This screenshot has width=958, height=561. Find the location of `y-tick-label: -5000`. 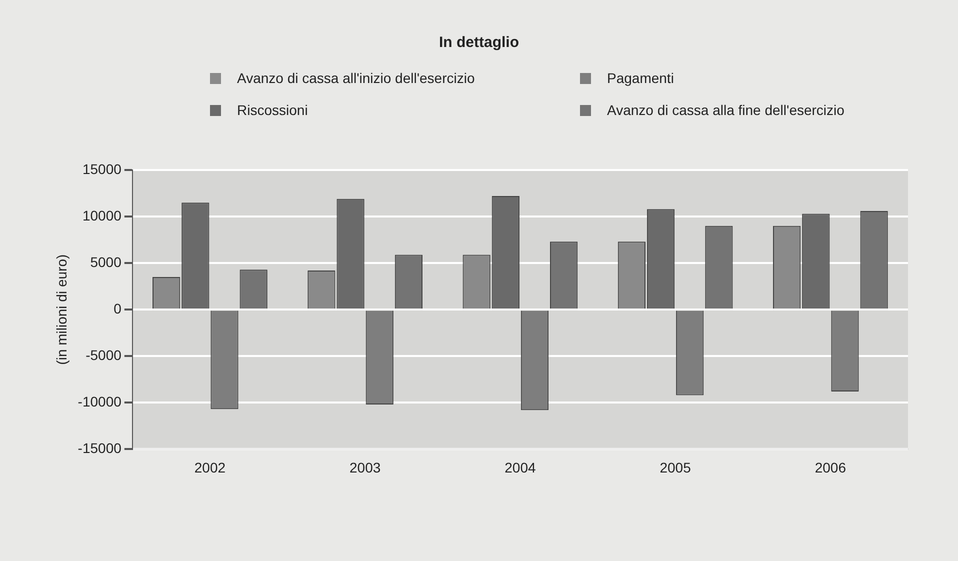

y-tick-label: -5000 is located at coordinates (104, 354).